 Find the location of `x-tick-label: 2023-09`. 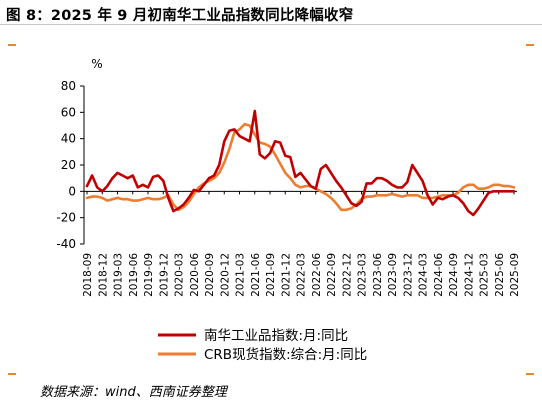

x-tick-label: 2023-09 is located at coordinates (393, 275).